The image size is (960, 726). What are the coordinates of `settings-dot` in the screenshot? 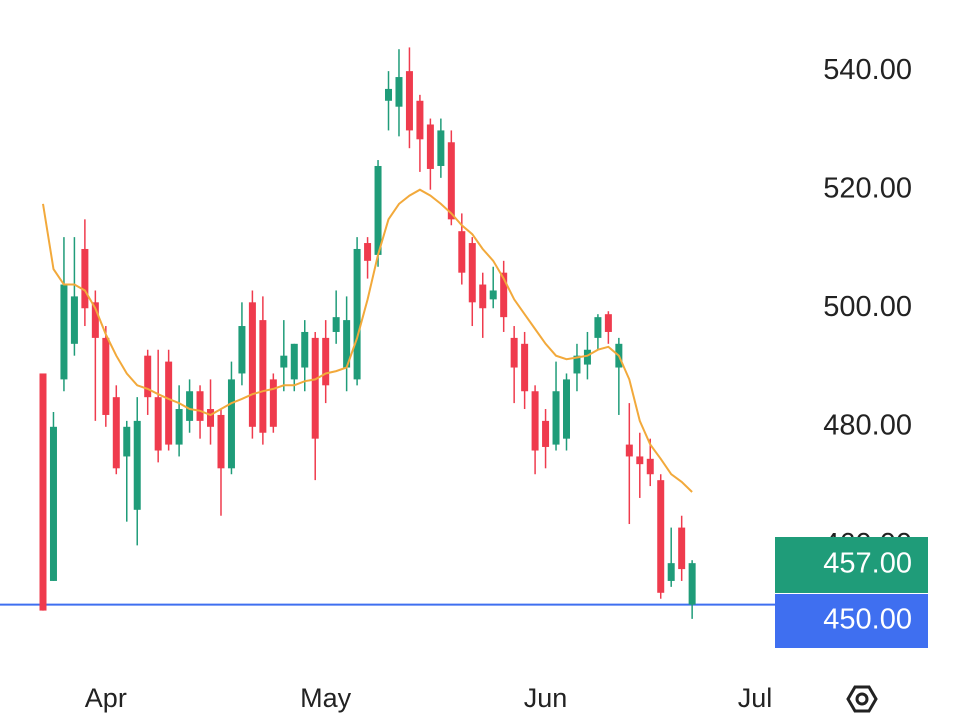 It's located at (862, 699).